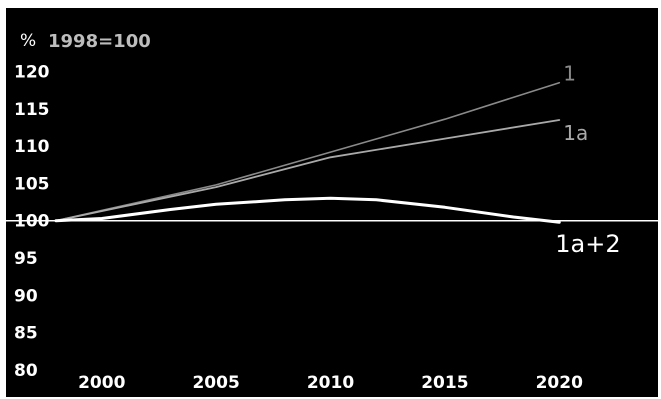 The image size is (661, 399). Describe the element at coordinates (32, 184) in the screenshot. I see `y-tick-label: 105` at that location.